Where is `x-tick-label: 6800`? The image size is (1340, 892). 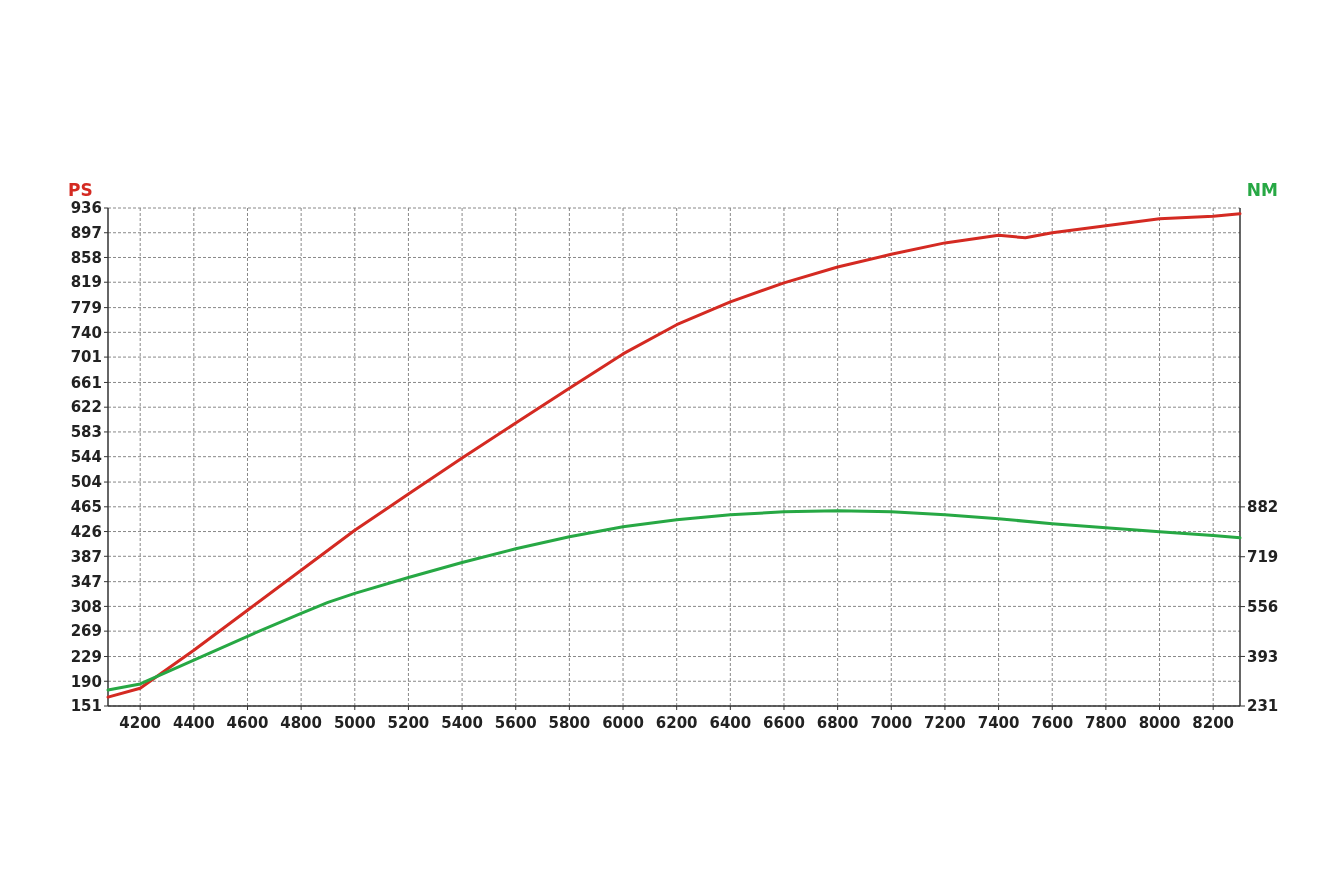 x-tick-label: 6800 is located at coordinates (837, 723).